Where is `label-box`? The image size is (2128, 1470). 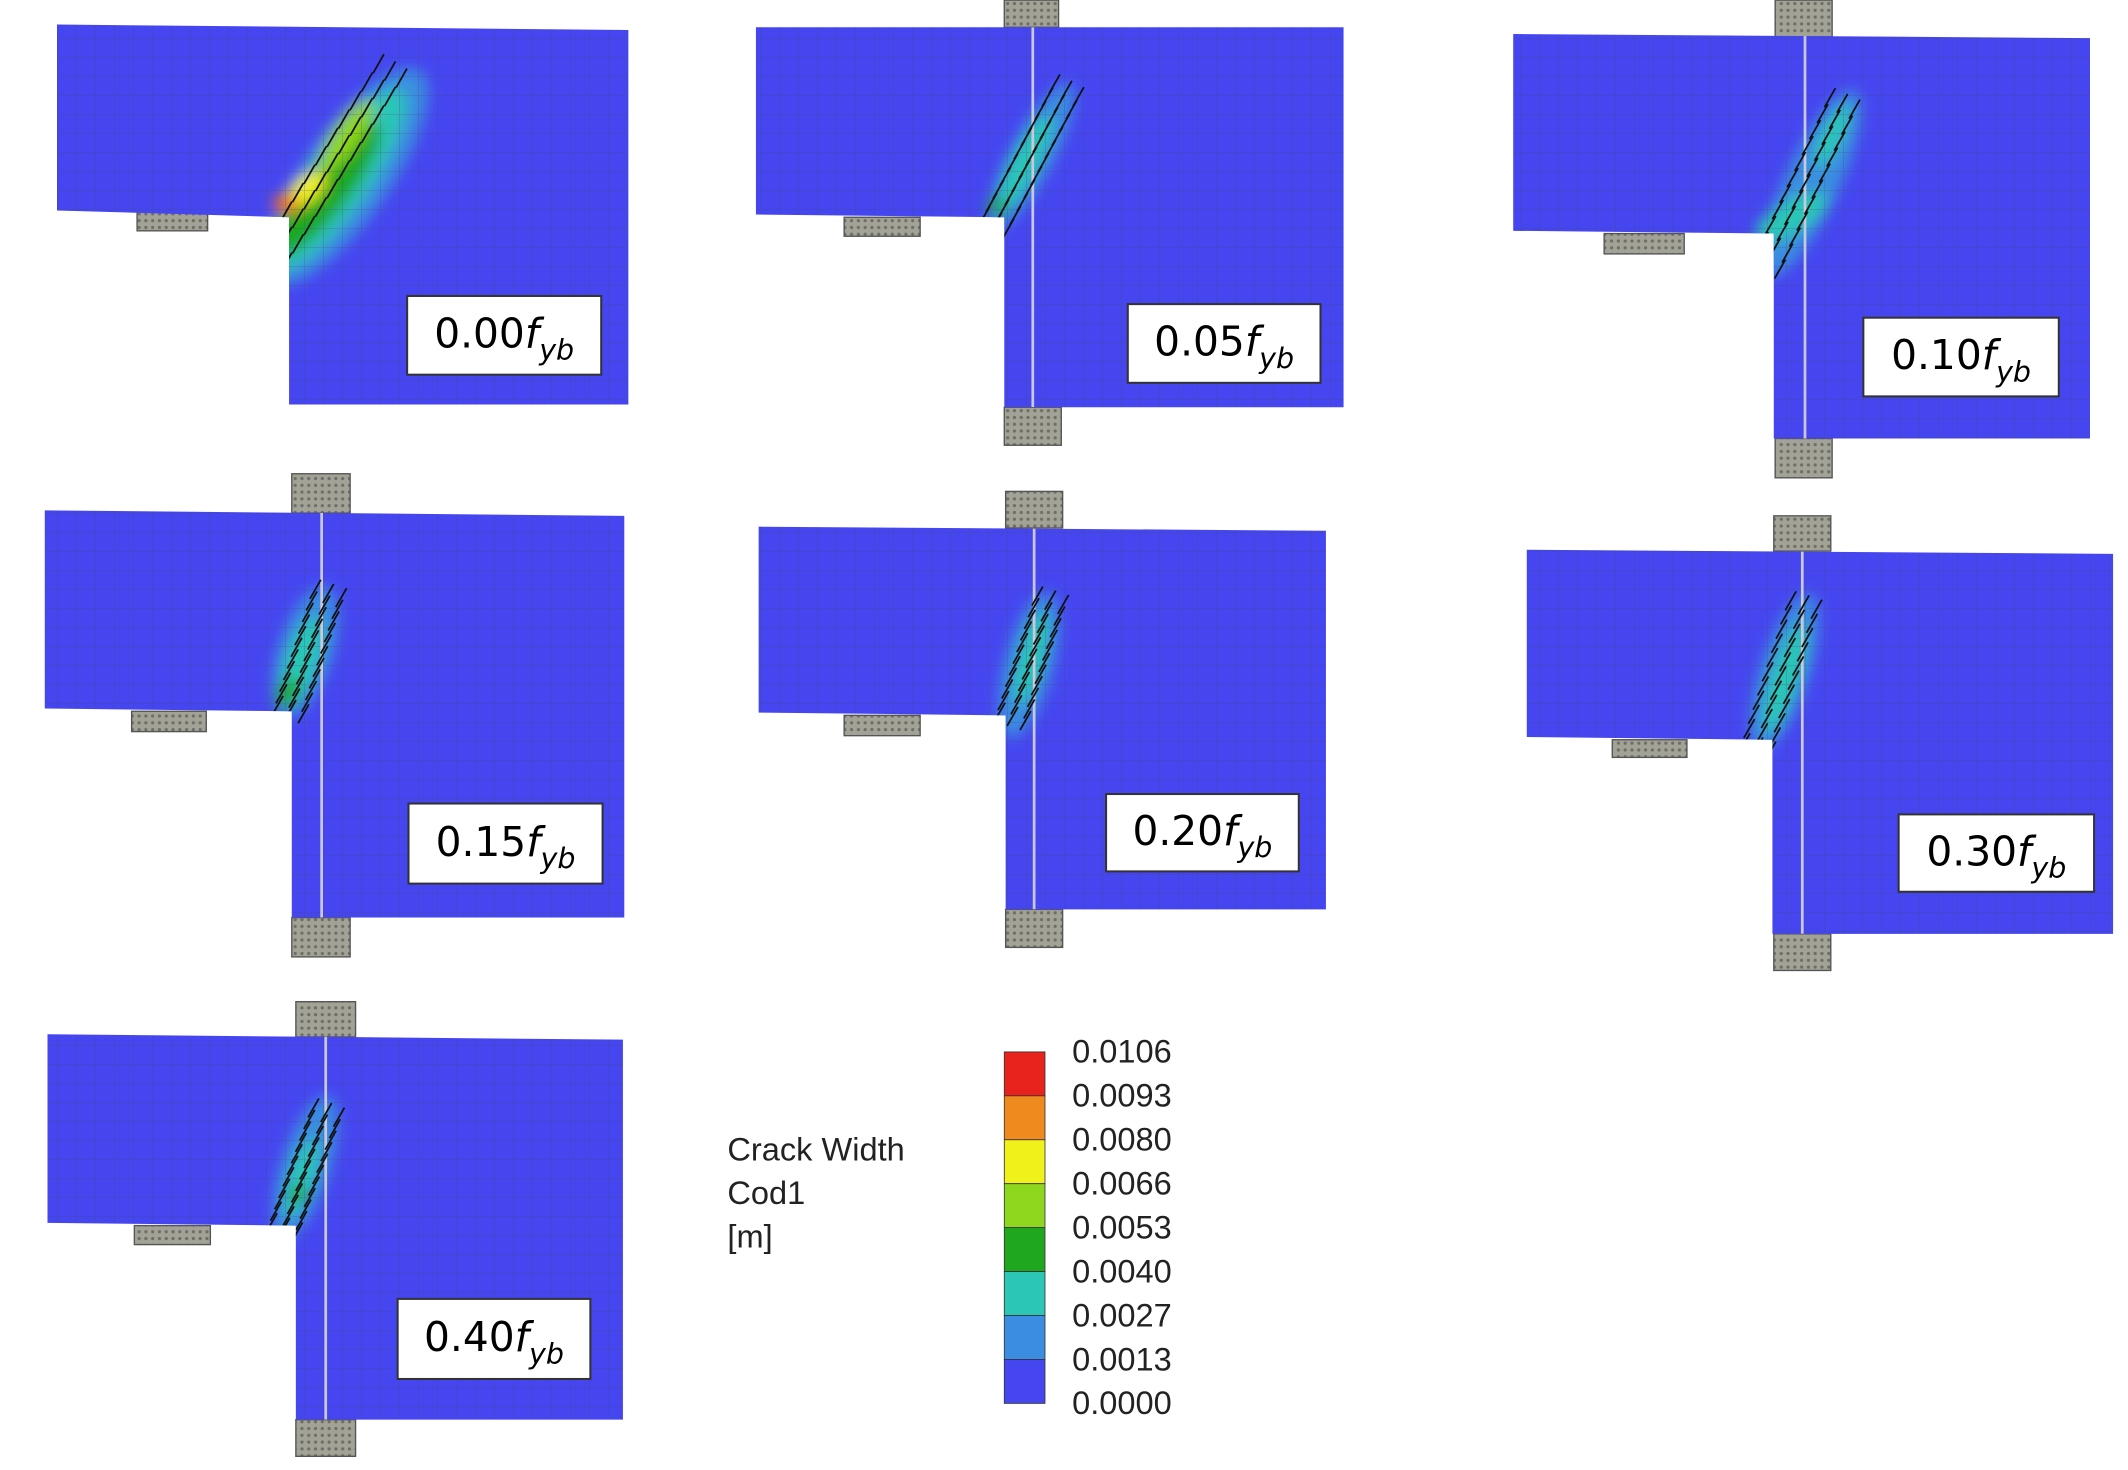 label-box is located at coordinates (494, 1338).